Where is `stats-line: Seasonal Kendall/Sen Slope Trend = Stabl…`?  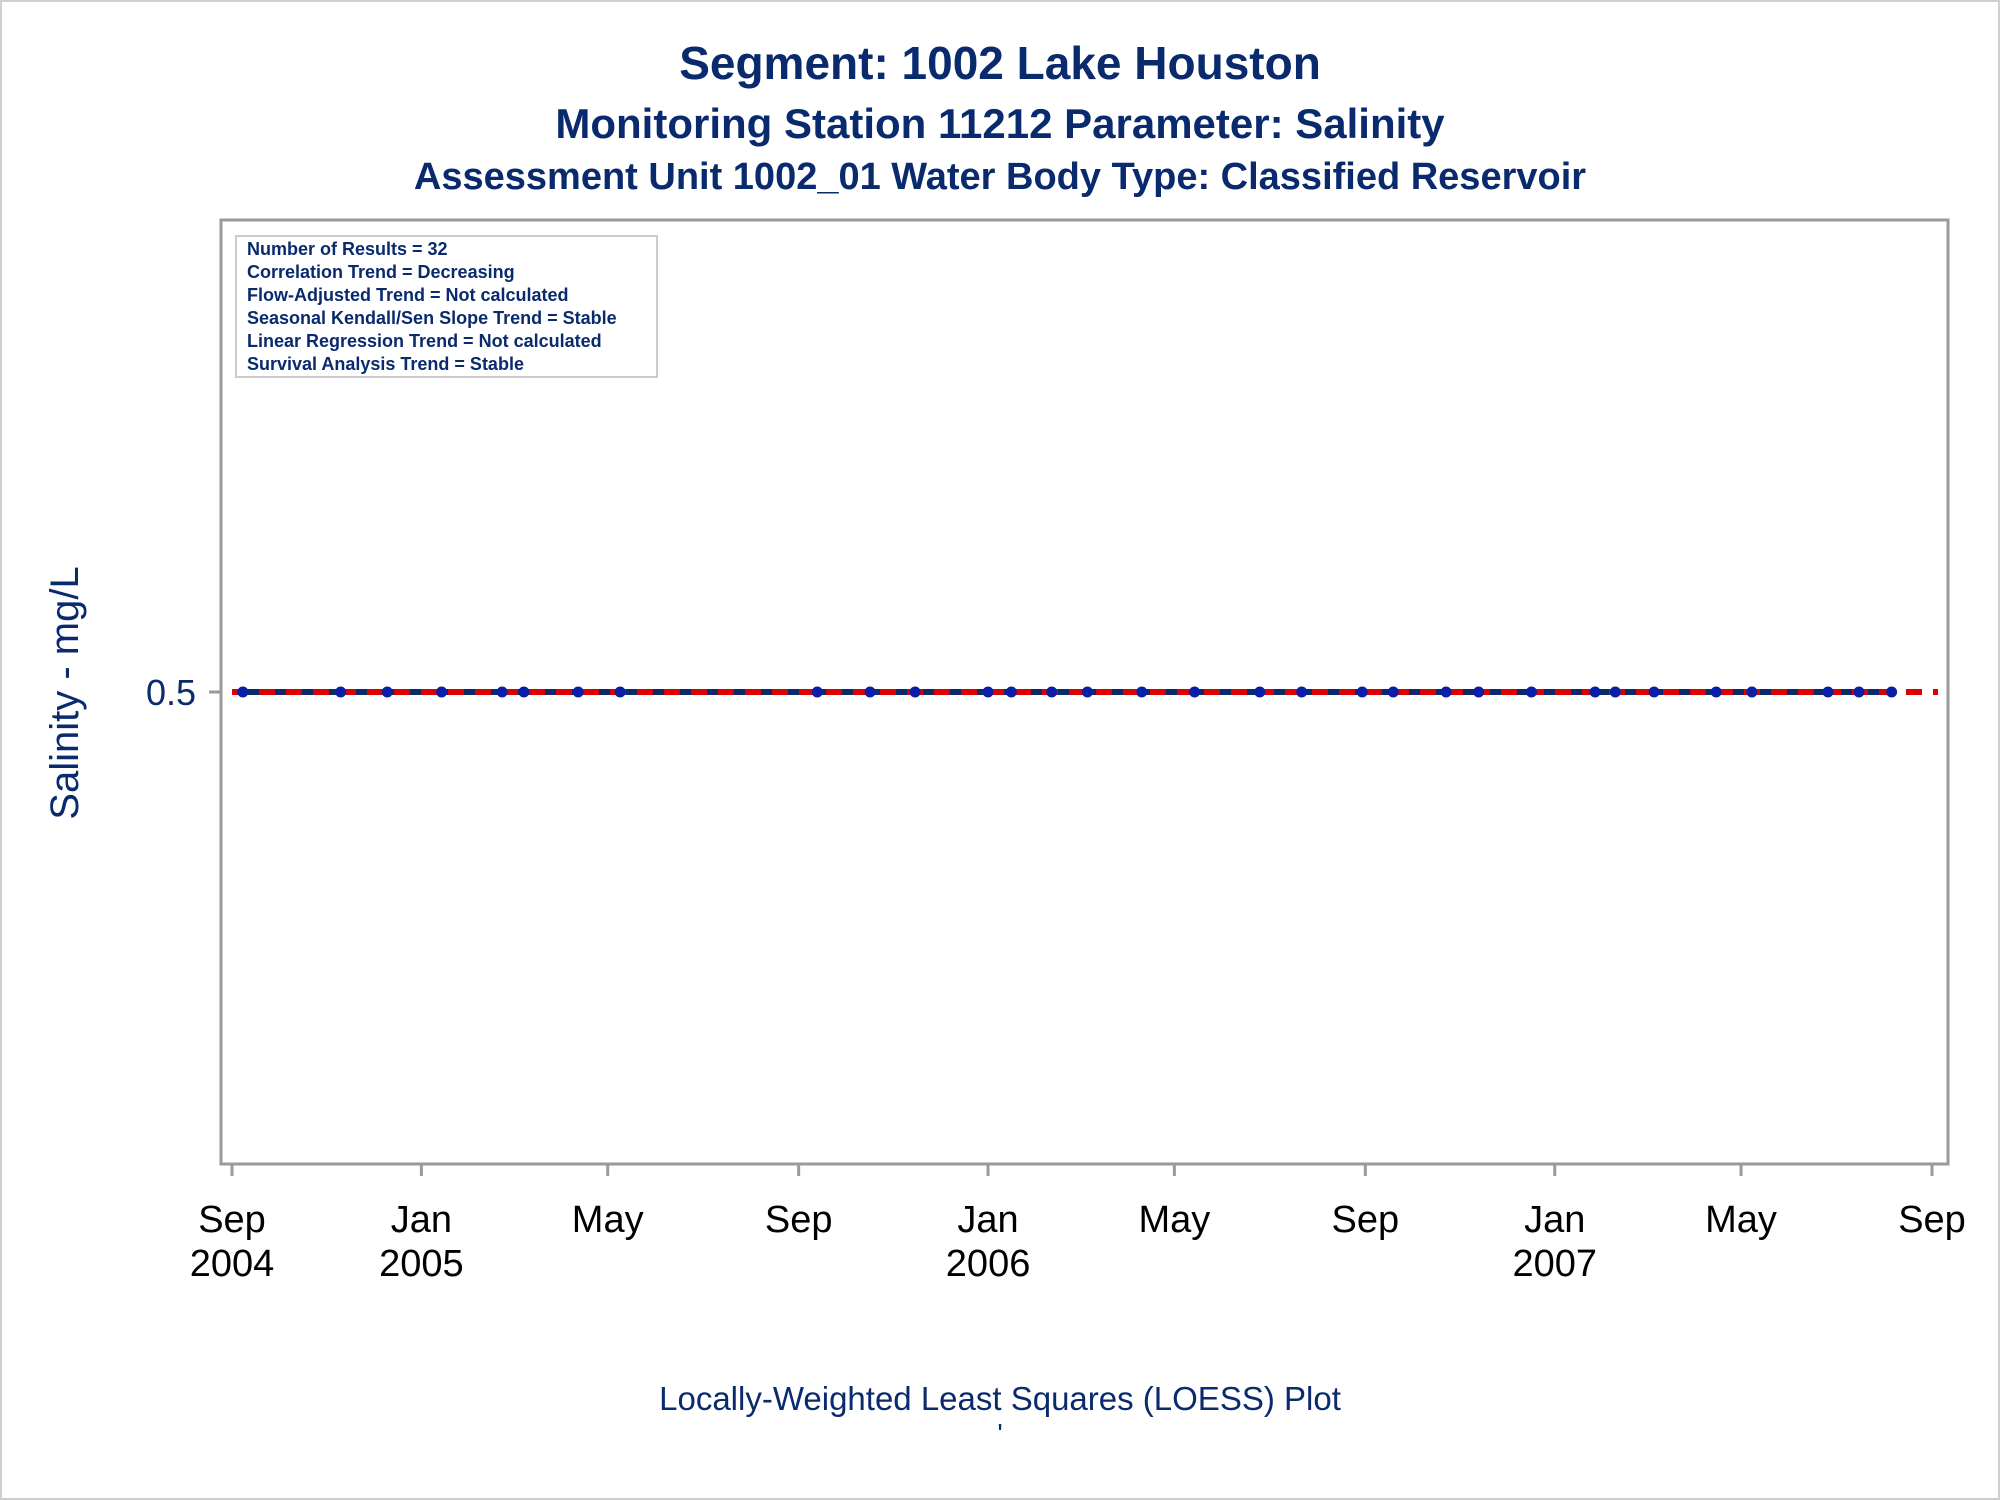 stats-line: Seasonal Kendall/Sen Slope Trend = Stabl… is located at coordinates (432, 318).